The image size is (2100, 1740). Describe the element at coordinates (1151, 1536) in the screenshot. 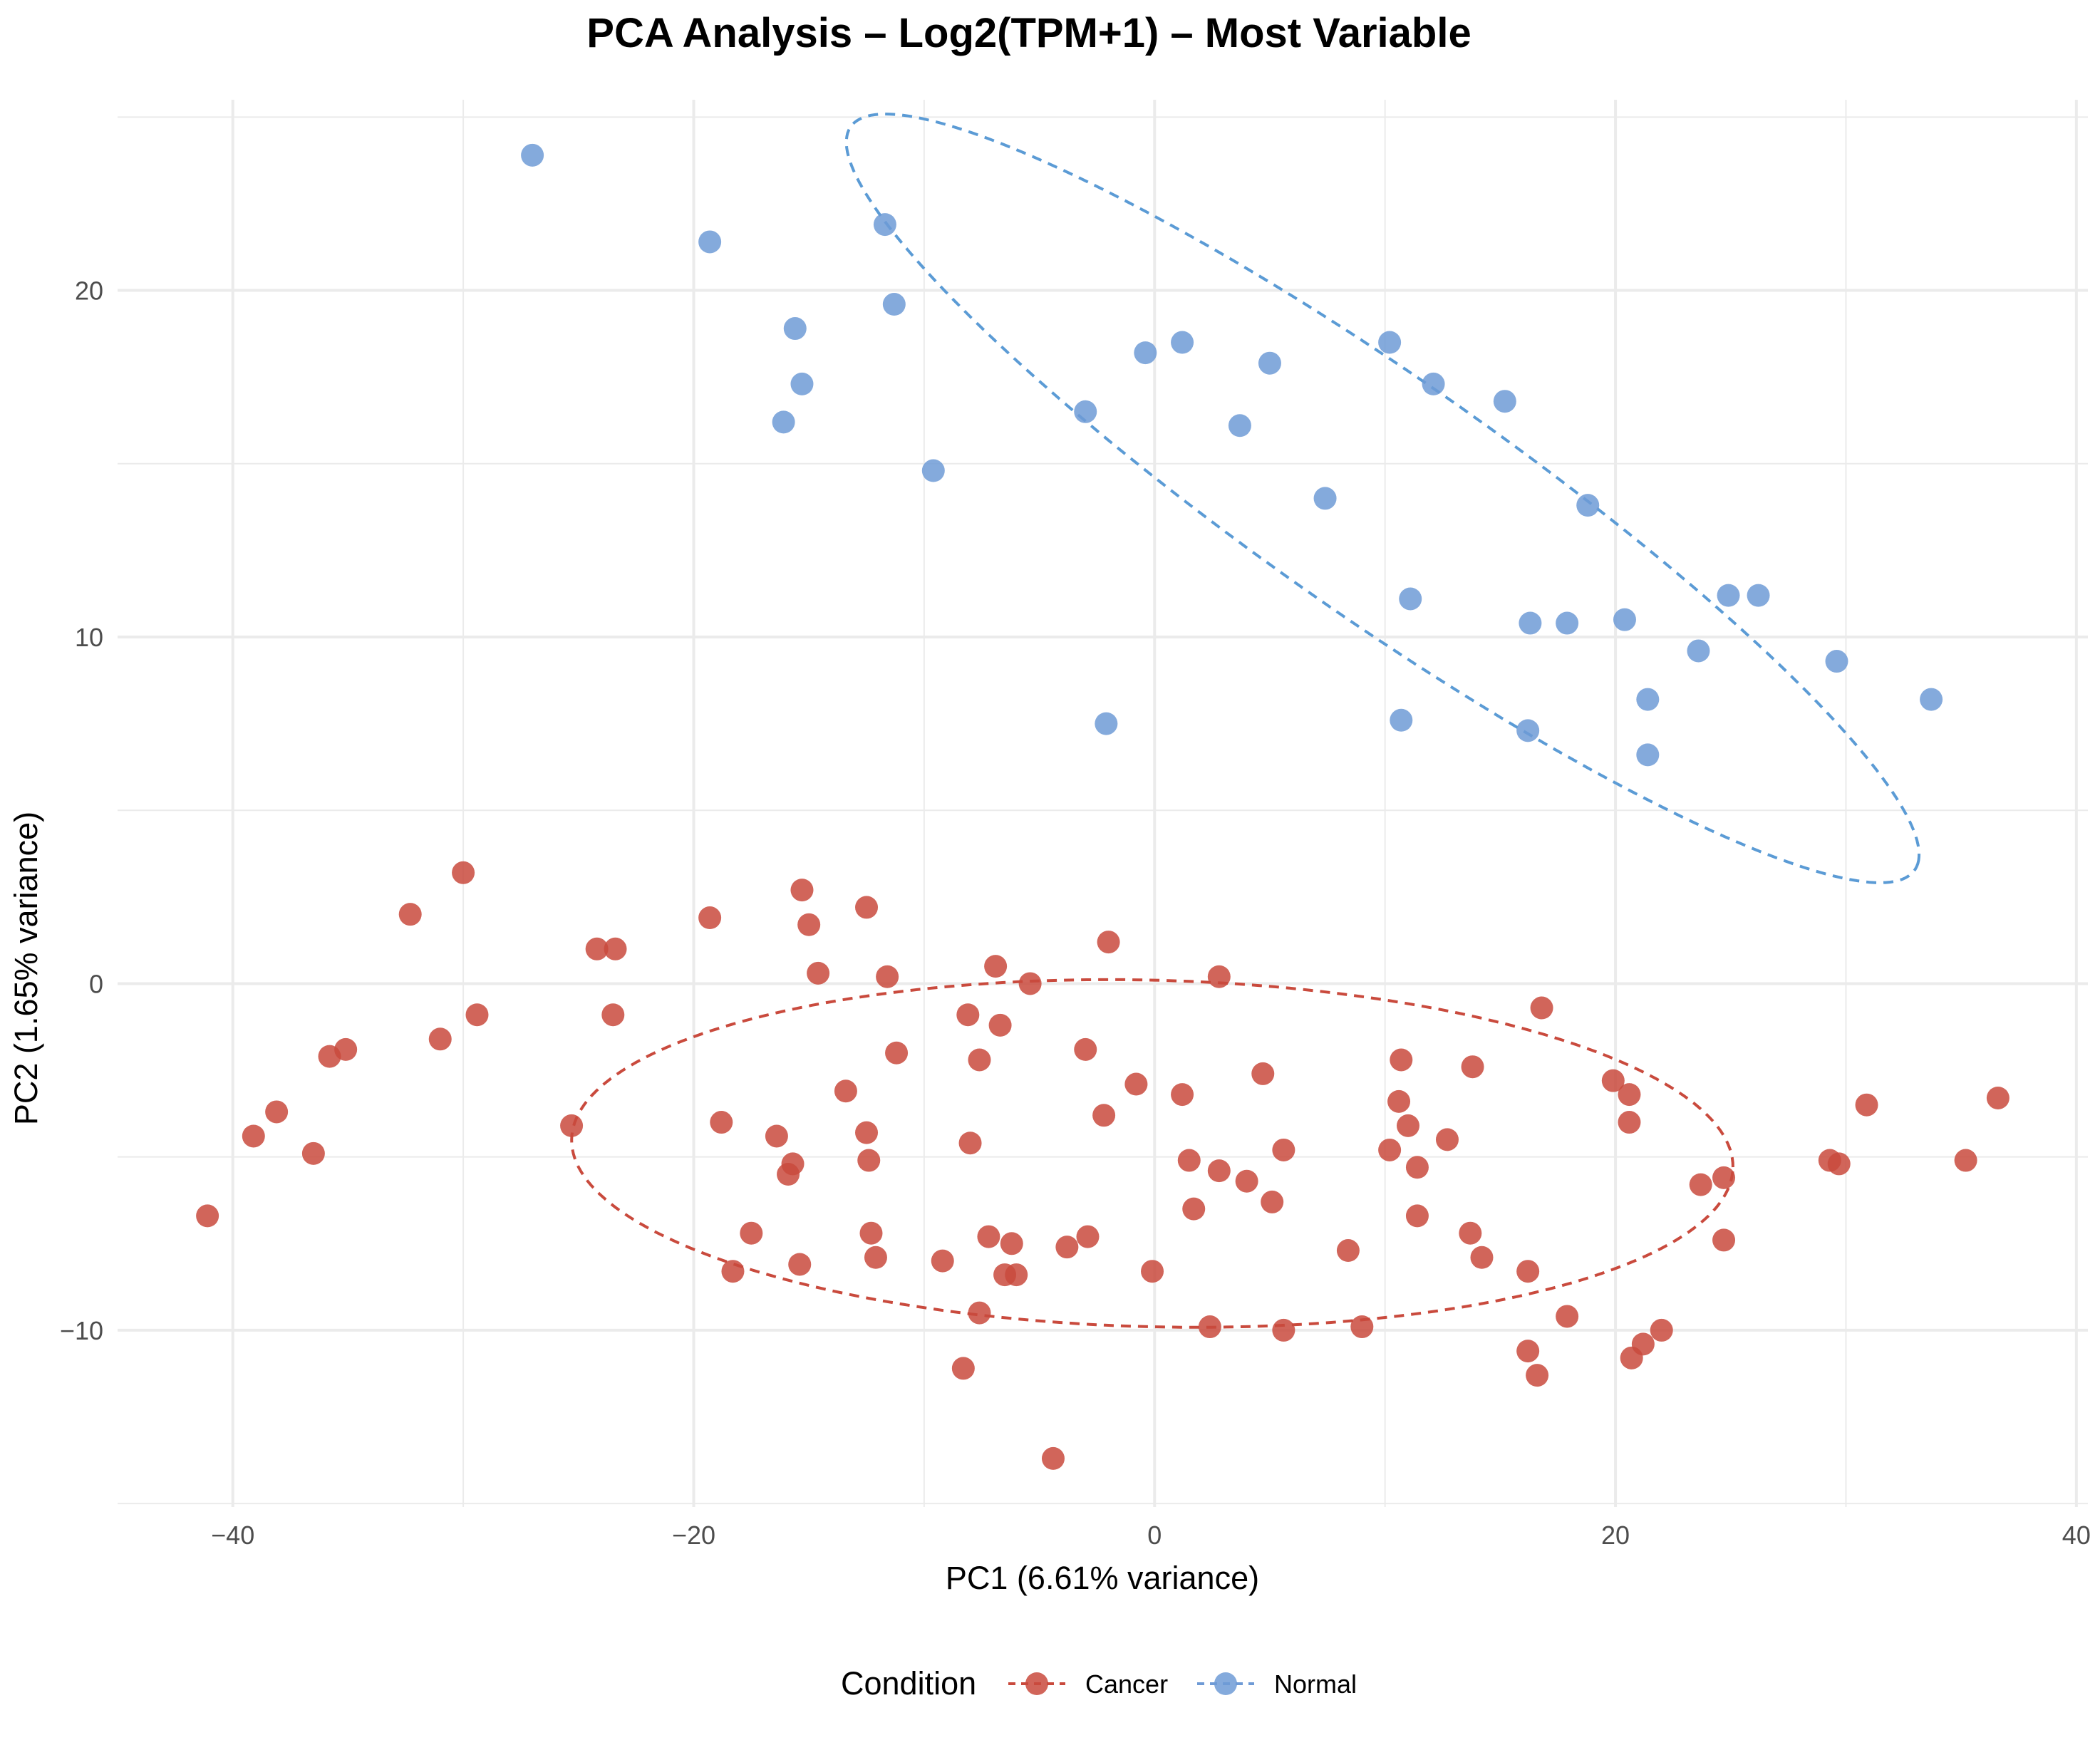

I see `x-axis-ticks: −40 −20 0 20 40` at that location.